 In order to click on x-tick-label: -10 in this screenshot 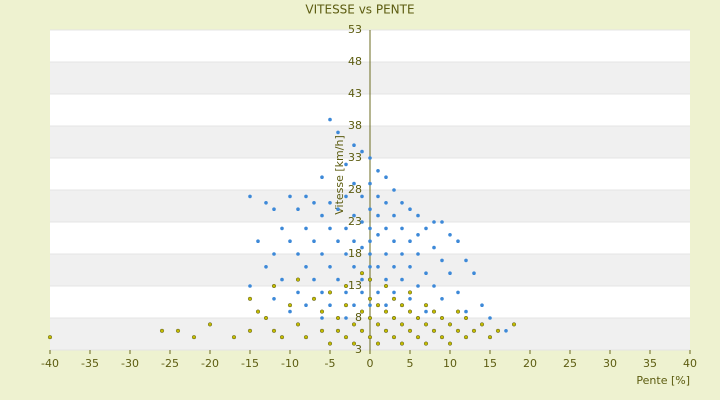, I will do `click(290, 363)`.